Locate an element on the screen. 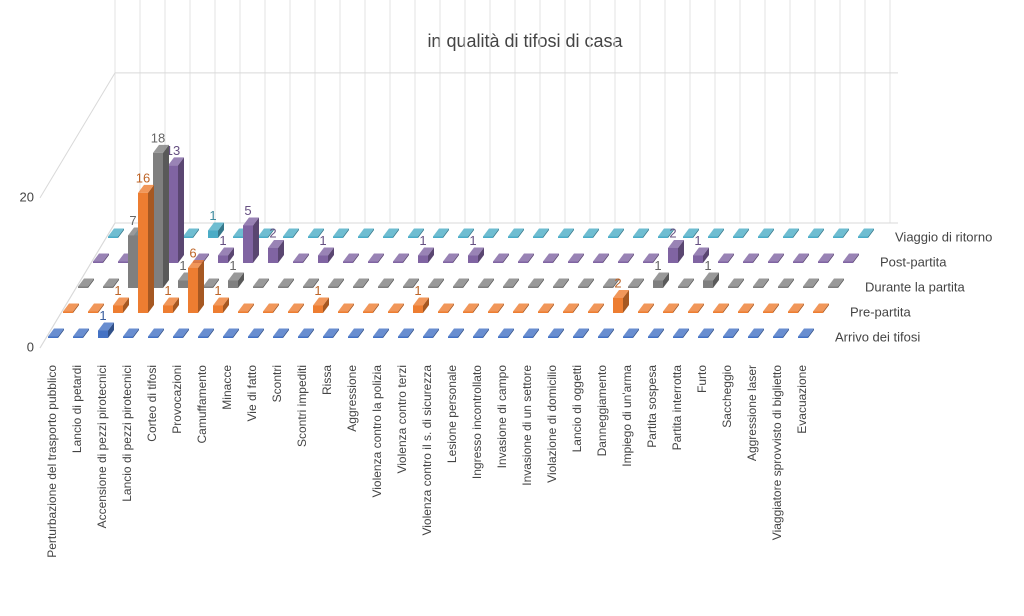  x-tick-label: Partita interrotta is located at coordinates (677, 408).